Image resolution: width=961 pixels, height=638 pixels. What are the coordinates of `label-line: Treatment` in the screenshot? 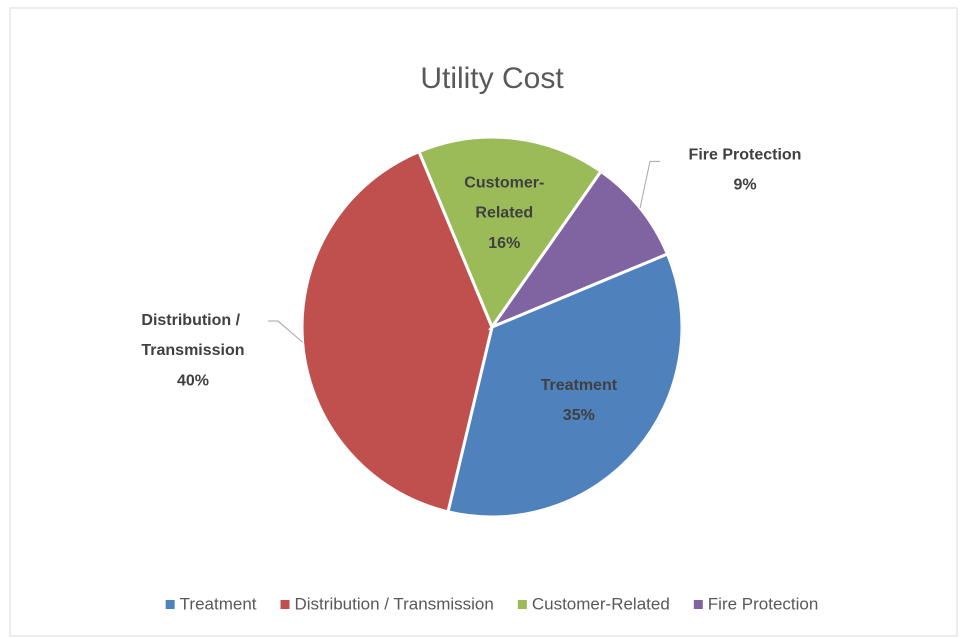 It's located at (579, 385).